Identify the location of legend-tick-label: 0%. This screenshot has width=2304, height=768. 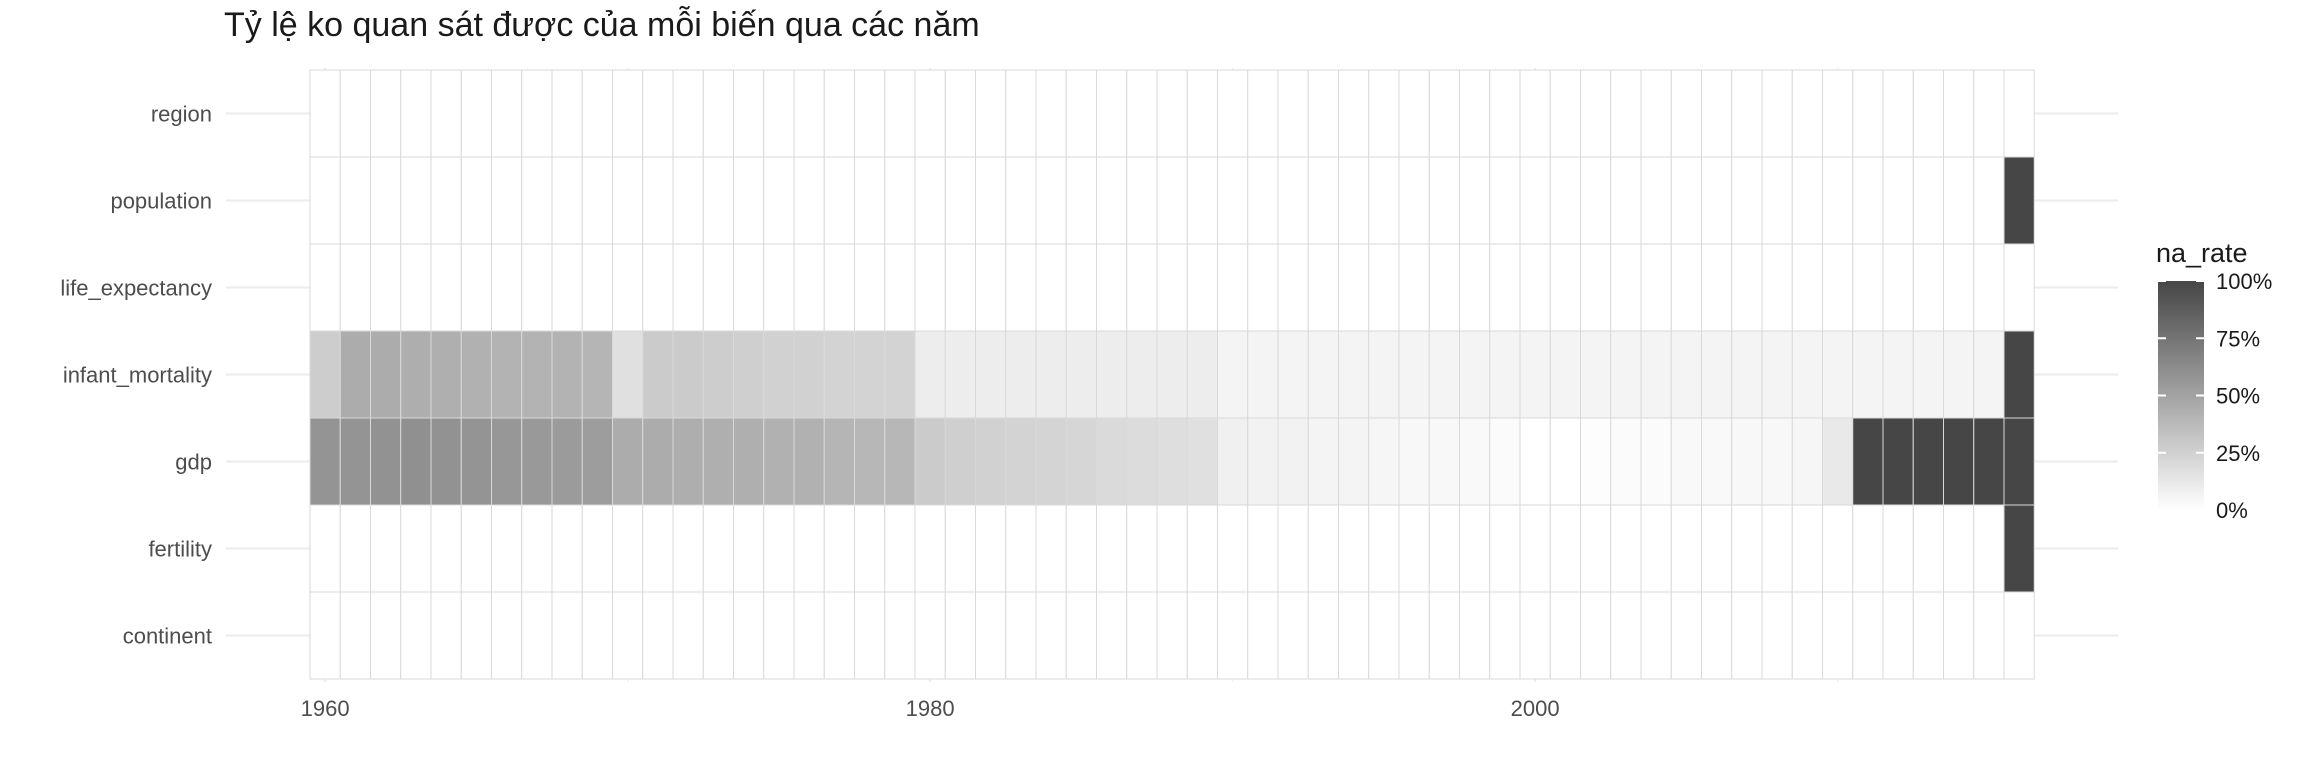
(2232, 510).